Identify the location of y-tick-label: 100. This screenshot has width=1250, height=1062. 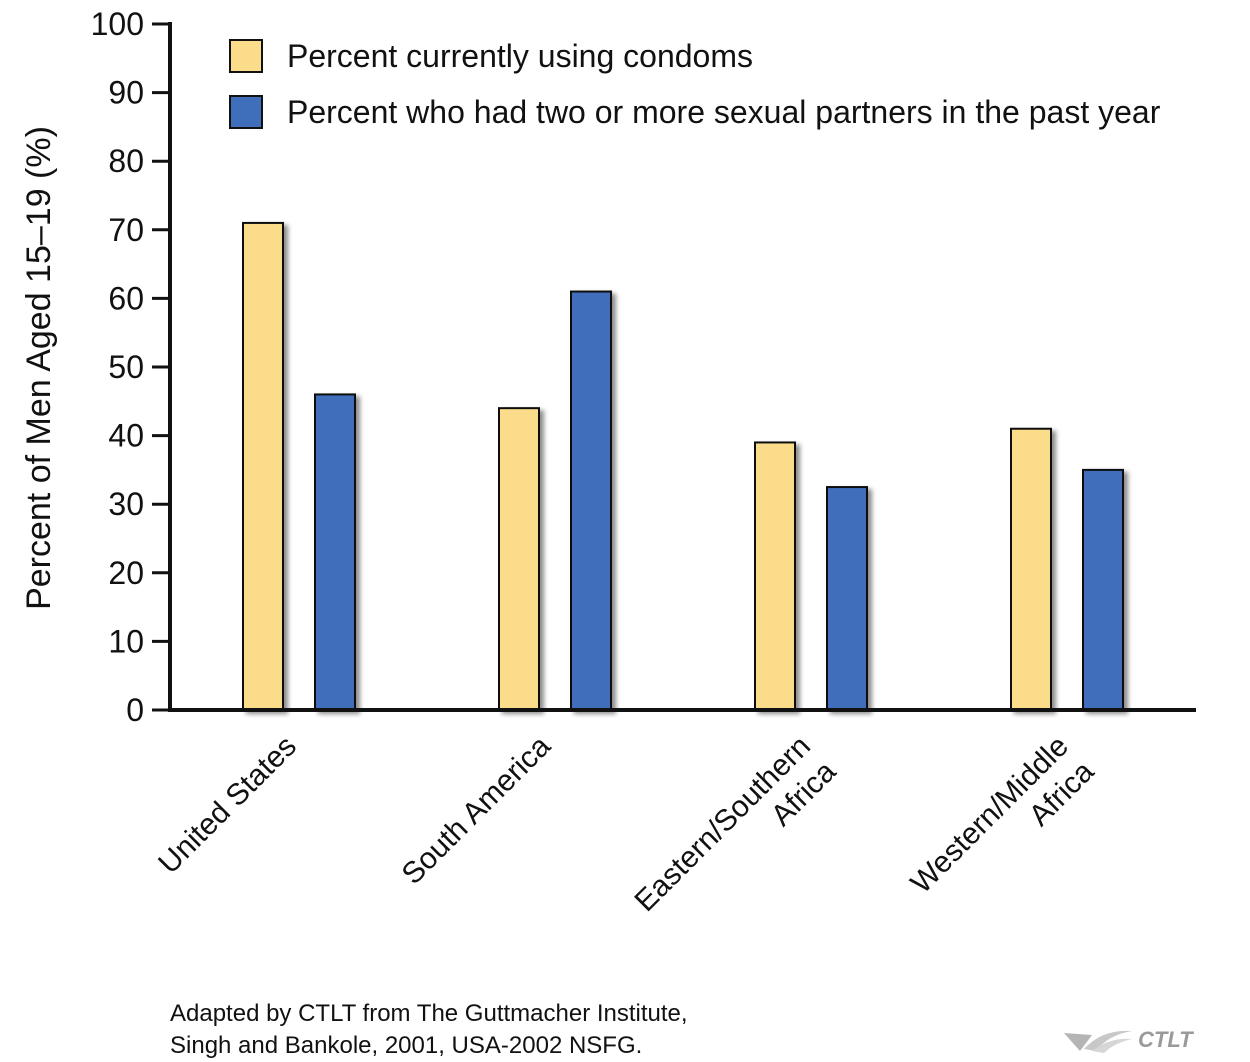
(117, 24).